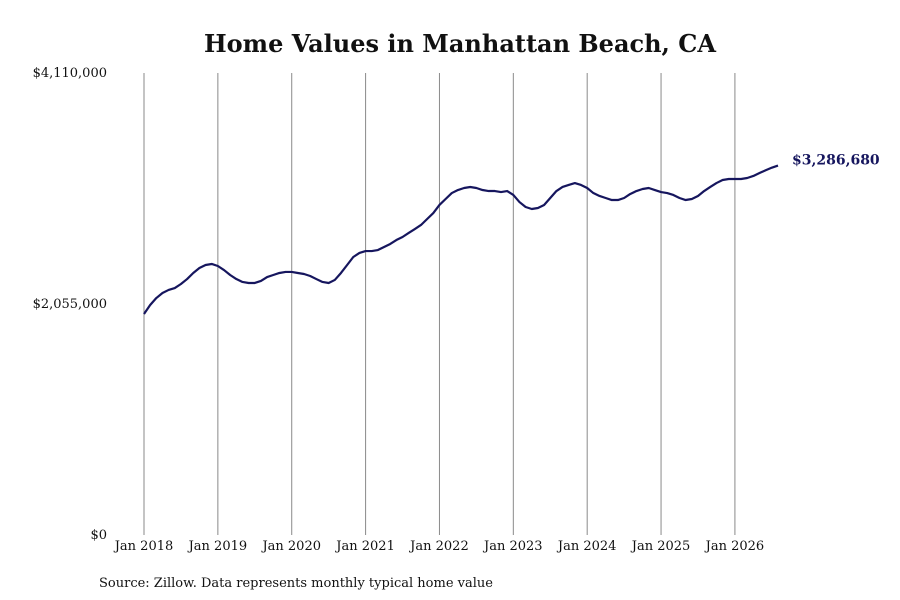 The image size is (900, 600). Describe the element at coordinates (217, 546) in the screenshot. I see `x-tick-label: Jan 2019` at that location.